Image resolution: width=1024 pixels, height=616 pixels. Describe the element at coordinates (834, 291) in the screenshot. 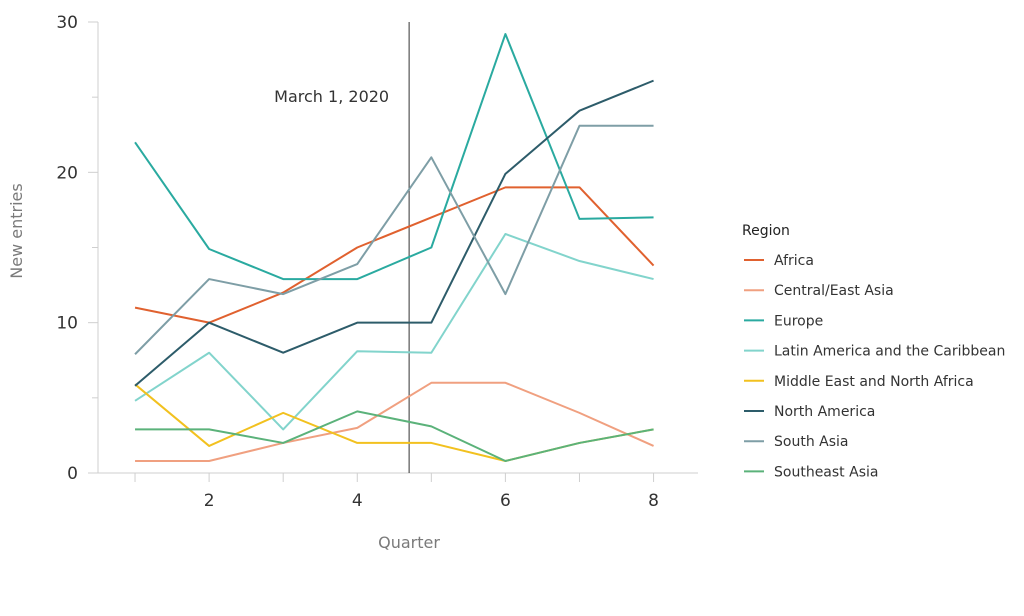

I see `legend-label-central-east-asia: Central/East Asia` at that location.